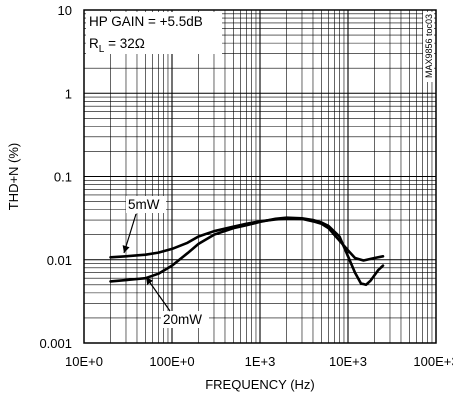 The height and width of the screenshot is (400, 453). What do you see at coordinates (13, 177) in the screenshot?
I see `y-axis-label: THD+N (%)` at bounding box center [13, 177].